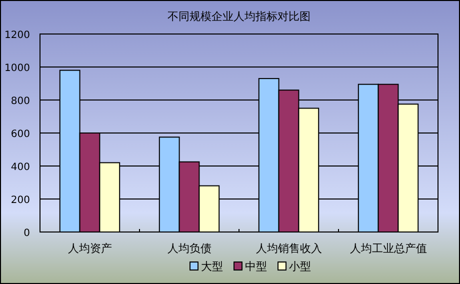 The height and width of the screenshot is (284, 460). Describe the element at coordinates (17, 68) in the screenshot. I see `y-tick-label: 1000` at that location.